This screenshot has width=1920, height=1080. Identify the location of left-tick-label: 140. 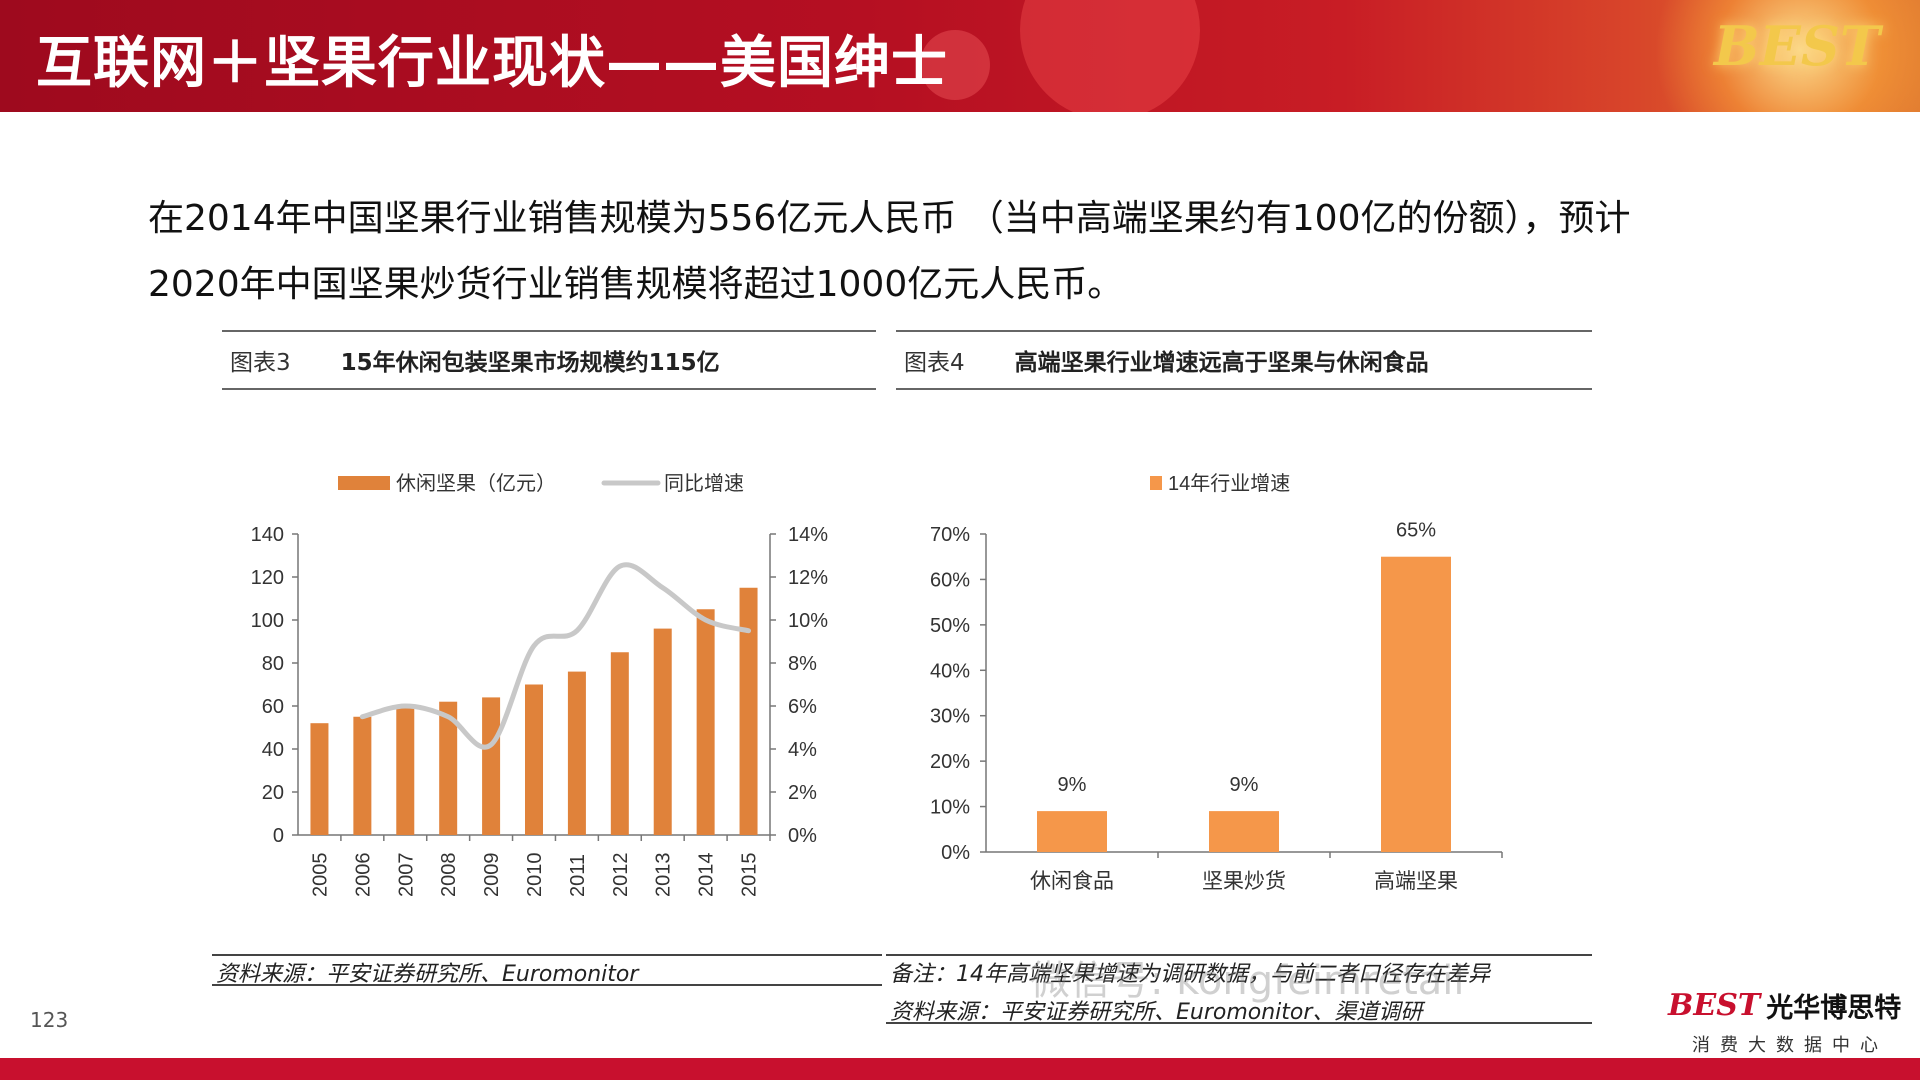
(267, 535).